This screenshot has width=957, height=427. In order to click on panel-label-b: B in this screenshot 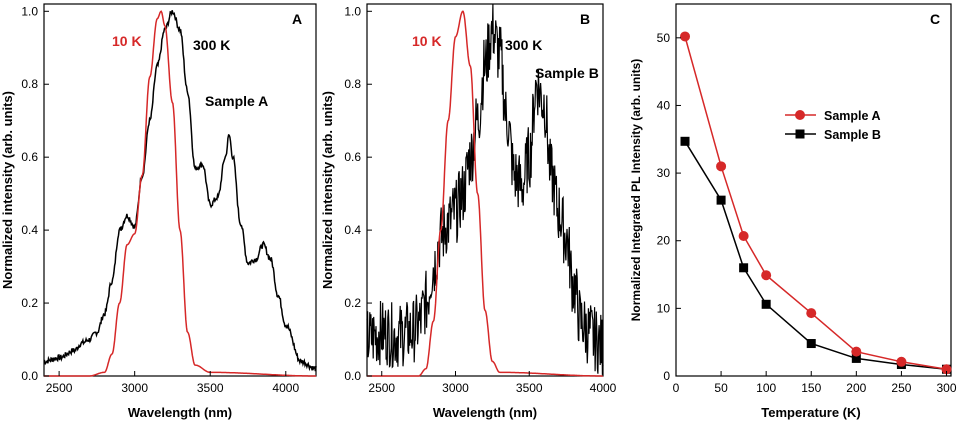, I will do `click(585, 19)`.